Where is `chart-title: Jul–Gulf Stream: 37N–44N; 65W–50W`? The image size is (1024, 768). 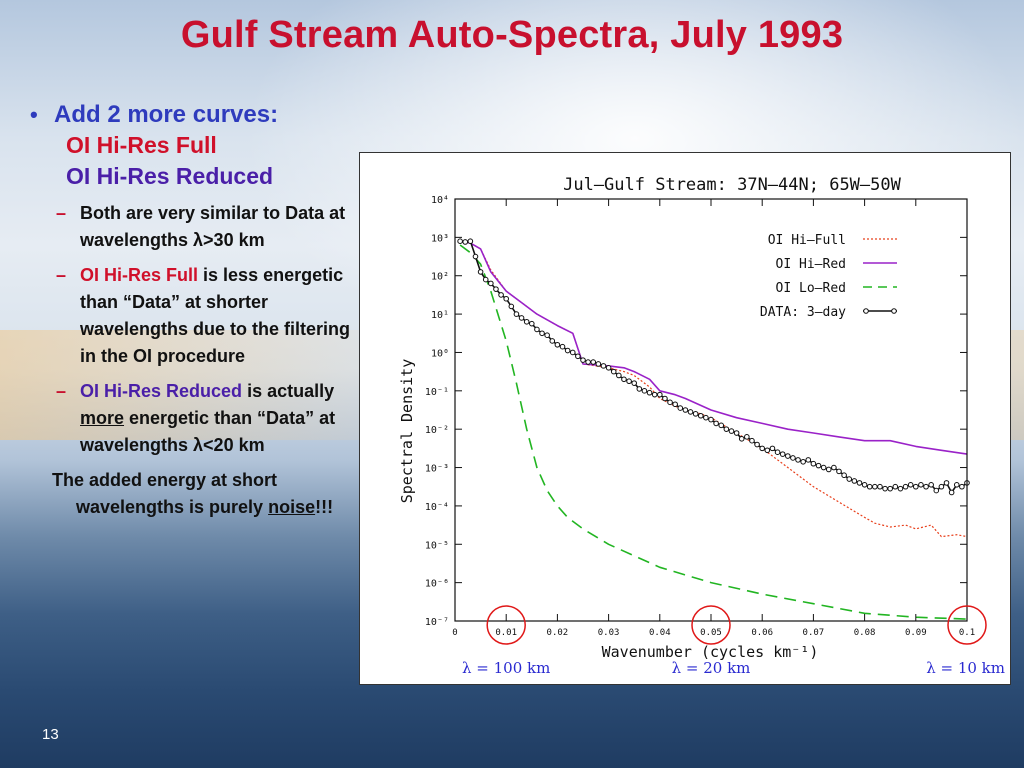 chart-title: Jul–Gulf Stream: 37N–44N; 65W–50W is located at coordinates (732, 185).